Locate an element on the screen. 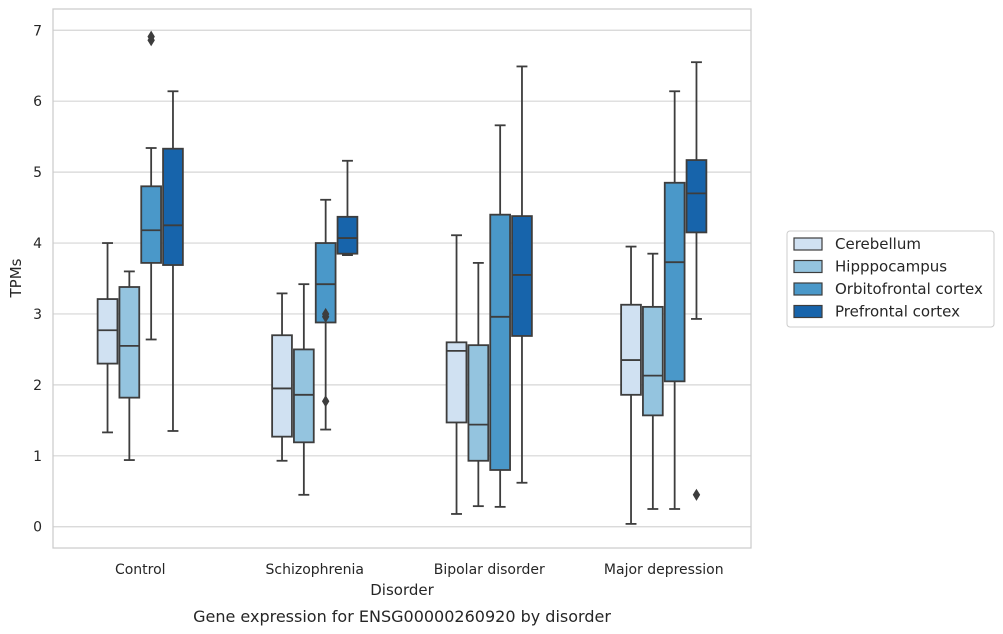  legend-label: Cerebellum is located at coordinates (878, 244).